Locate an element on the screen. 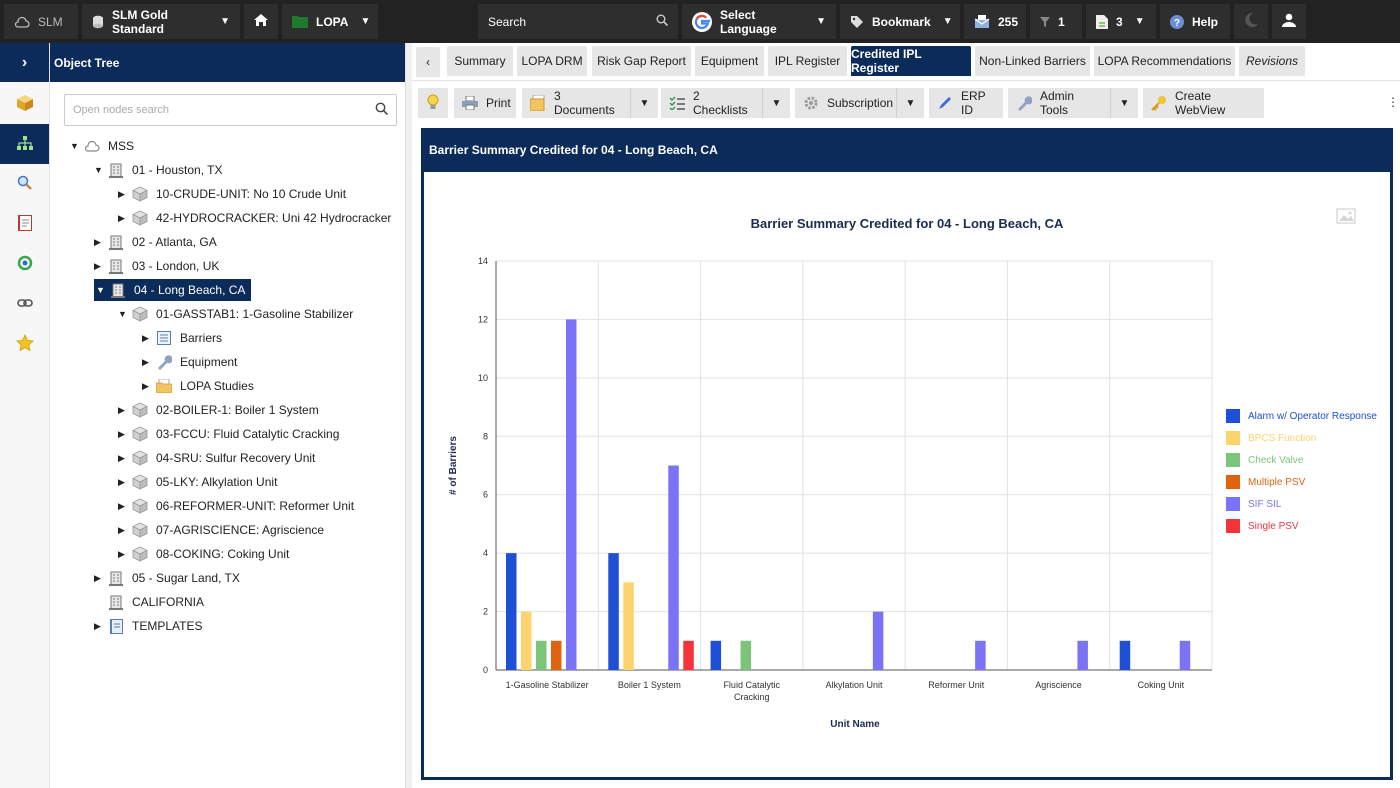 The height and width of the screenshot is (788, 1400). tab-risk-gap-report: Risk Gap Report is located at coordinates (641, 61).